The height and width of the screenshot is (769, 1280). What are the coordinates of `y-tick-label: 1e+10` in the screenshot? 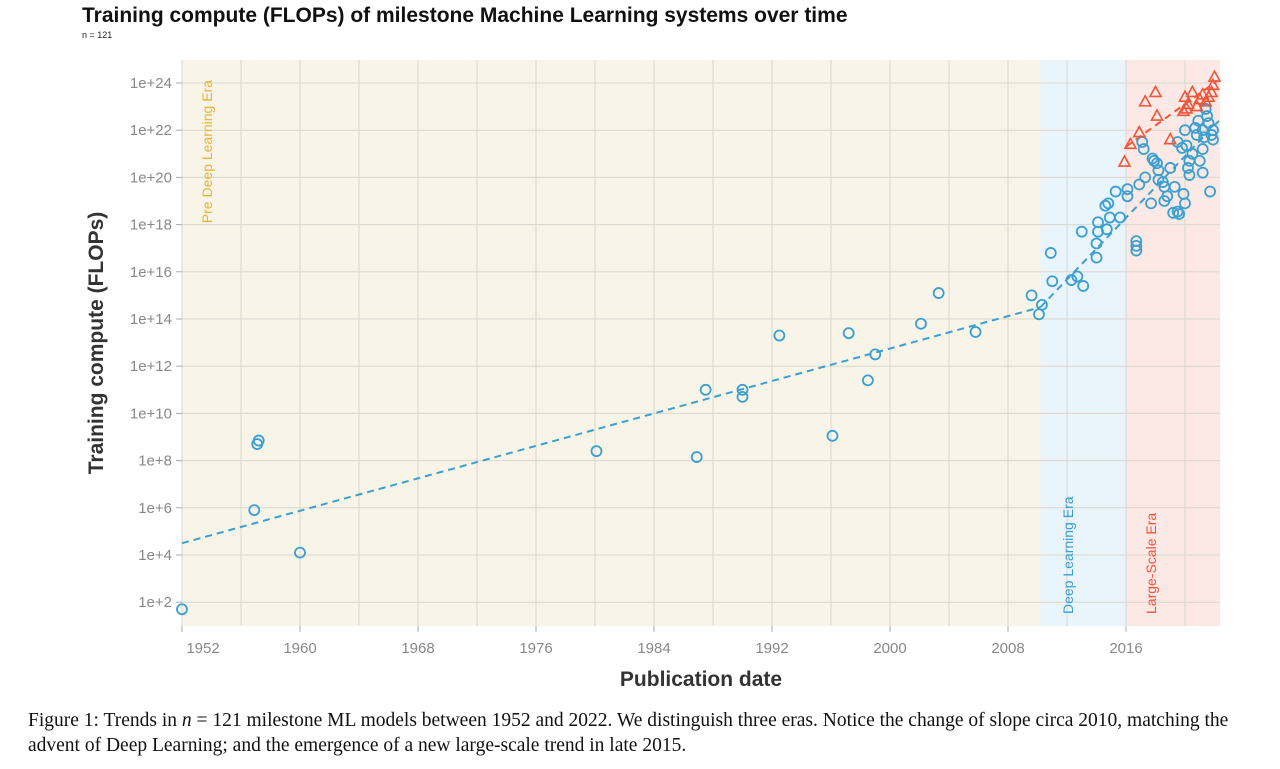 It's located at (151, 413).